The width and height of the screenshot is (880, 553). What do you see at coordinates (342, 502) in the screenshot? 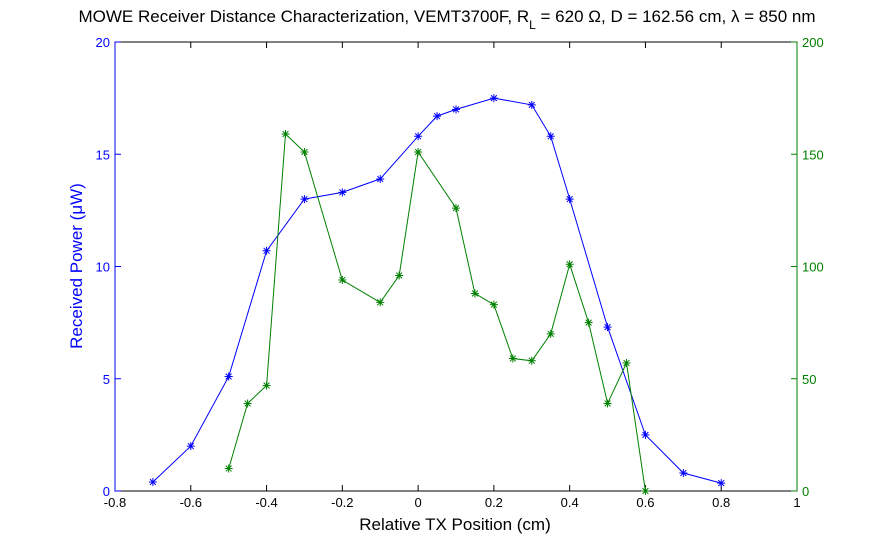
I see `x-tick-label: -0.2` at bounding box center [342, 502].